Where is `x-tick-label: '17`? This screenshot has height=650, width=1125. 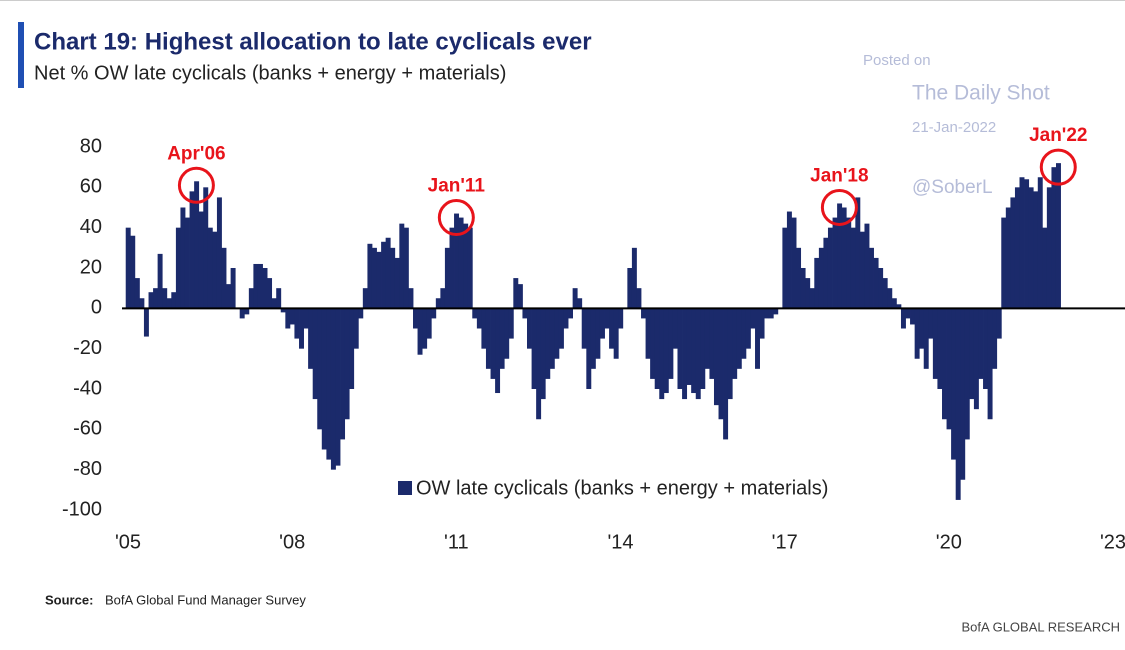
x-tick-label: '17 is located at coordinates (785, 542).